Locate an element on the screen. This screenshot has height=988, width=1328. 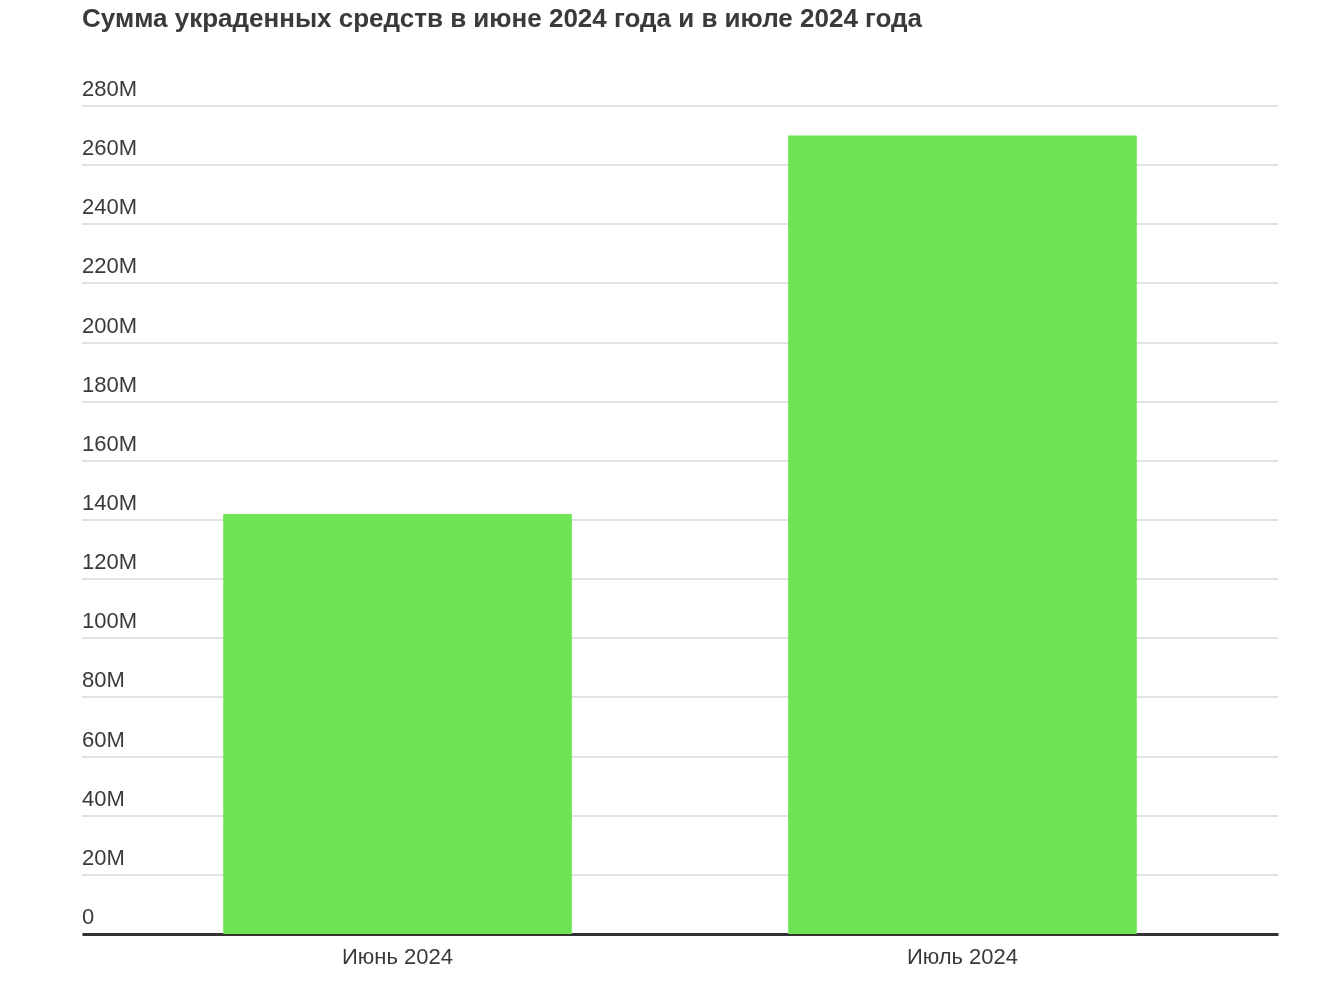
y-tick-label: 240M is located at coordinates (110, 207).